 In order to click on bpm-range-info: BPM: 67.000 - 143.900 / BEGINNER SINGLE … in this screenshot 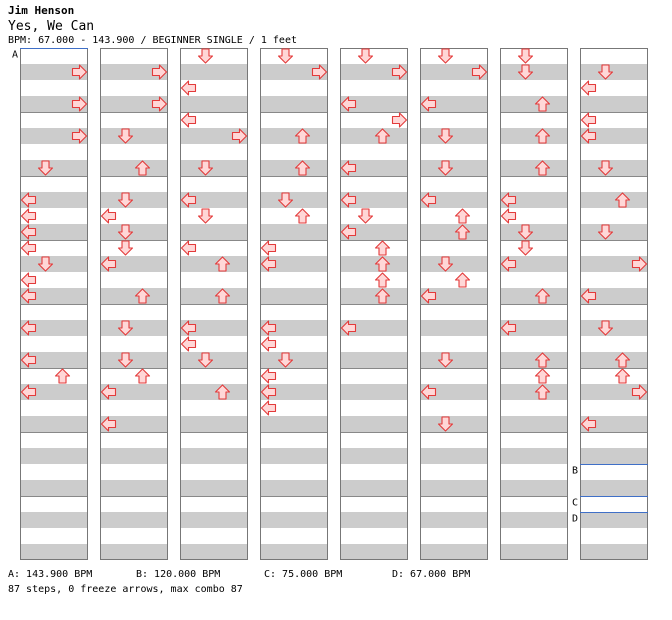, I will do `click(152, 40)`.